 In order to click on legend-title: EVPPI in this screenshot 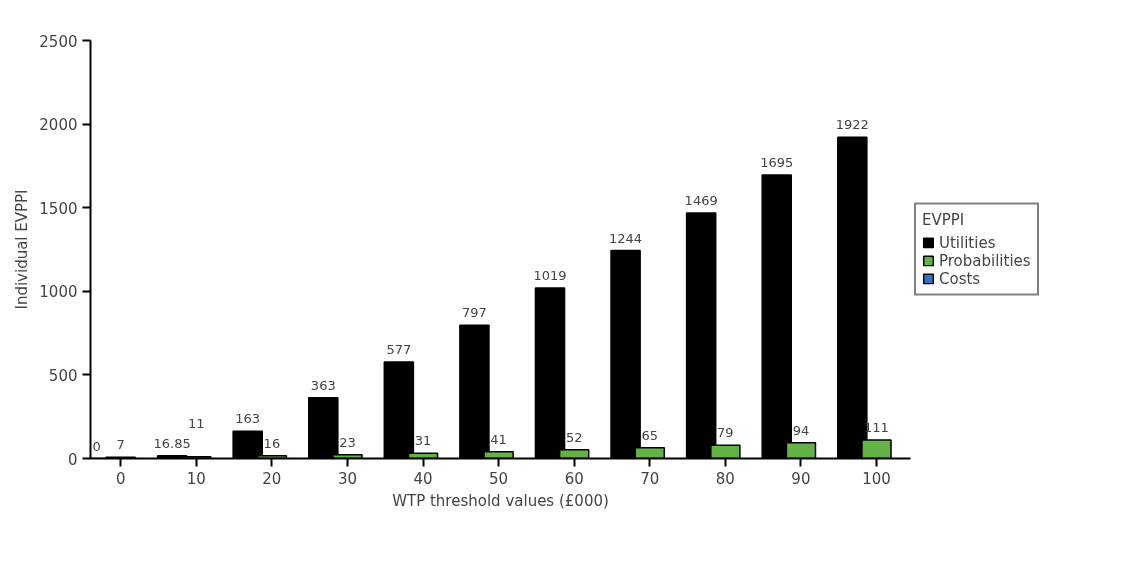, I will do `click(944, 219)`.